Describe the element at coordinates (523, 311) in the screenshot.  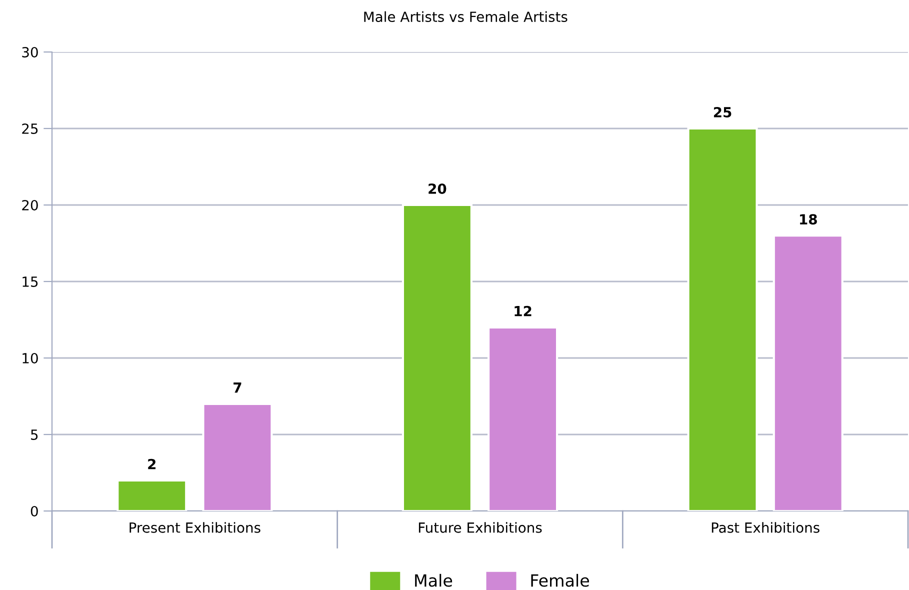
I see `data-label: 12` at that location.